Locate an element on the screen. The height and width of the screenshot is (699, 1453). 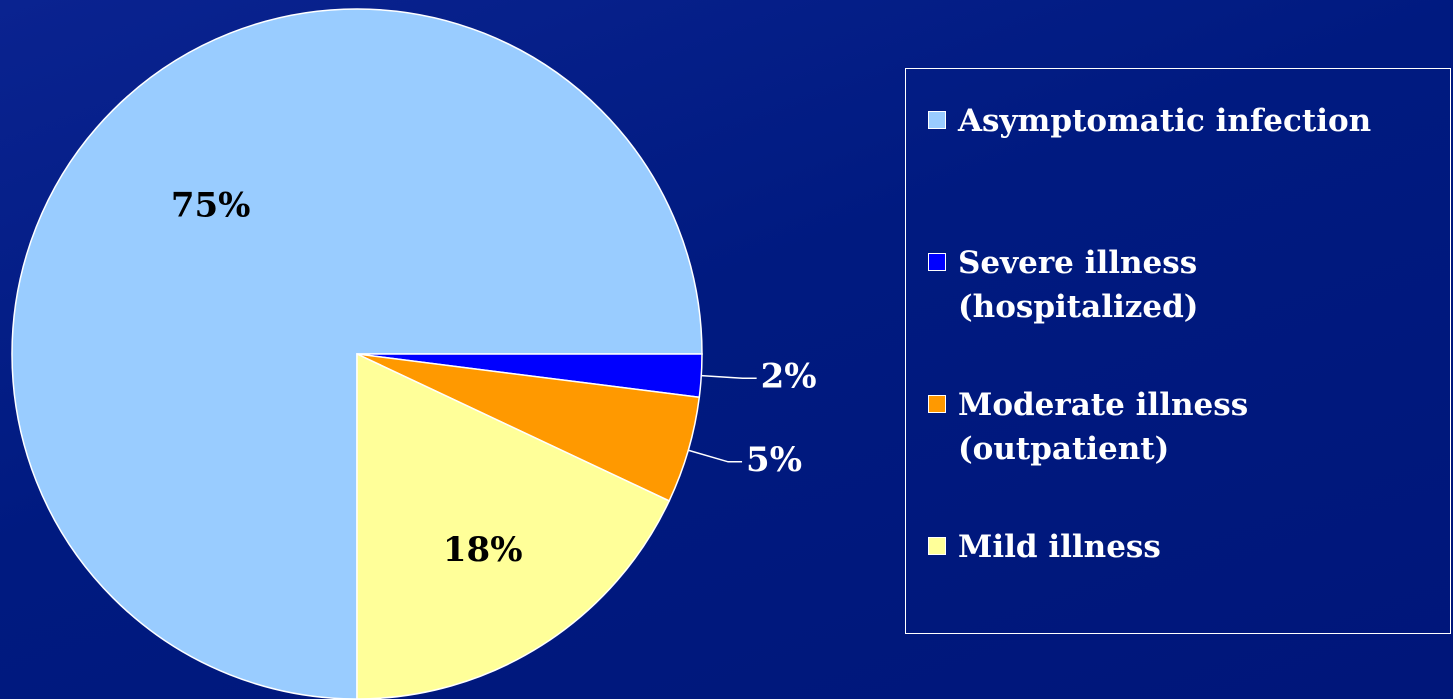
legend-label: Severe illness (hospitalized) is located at coordinates (1078, 285).